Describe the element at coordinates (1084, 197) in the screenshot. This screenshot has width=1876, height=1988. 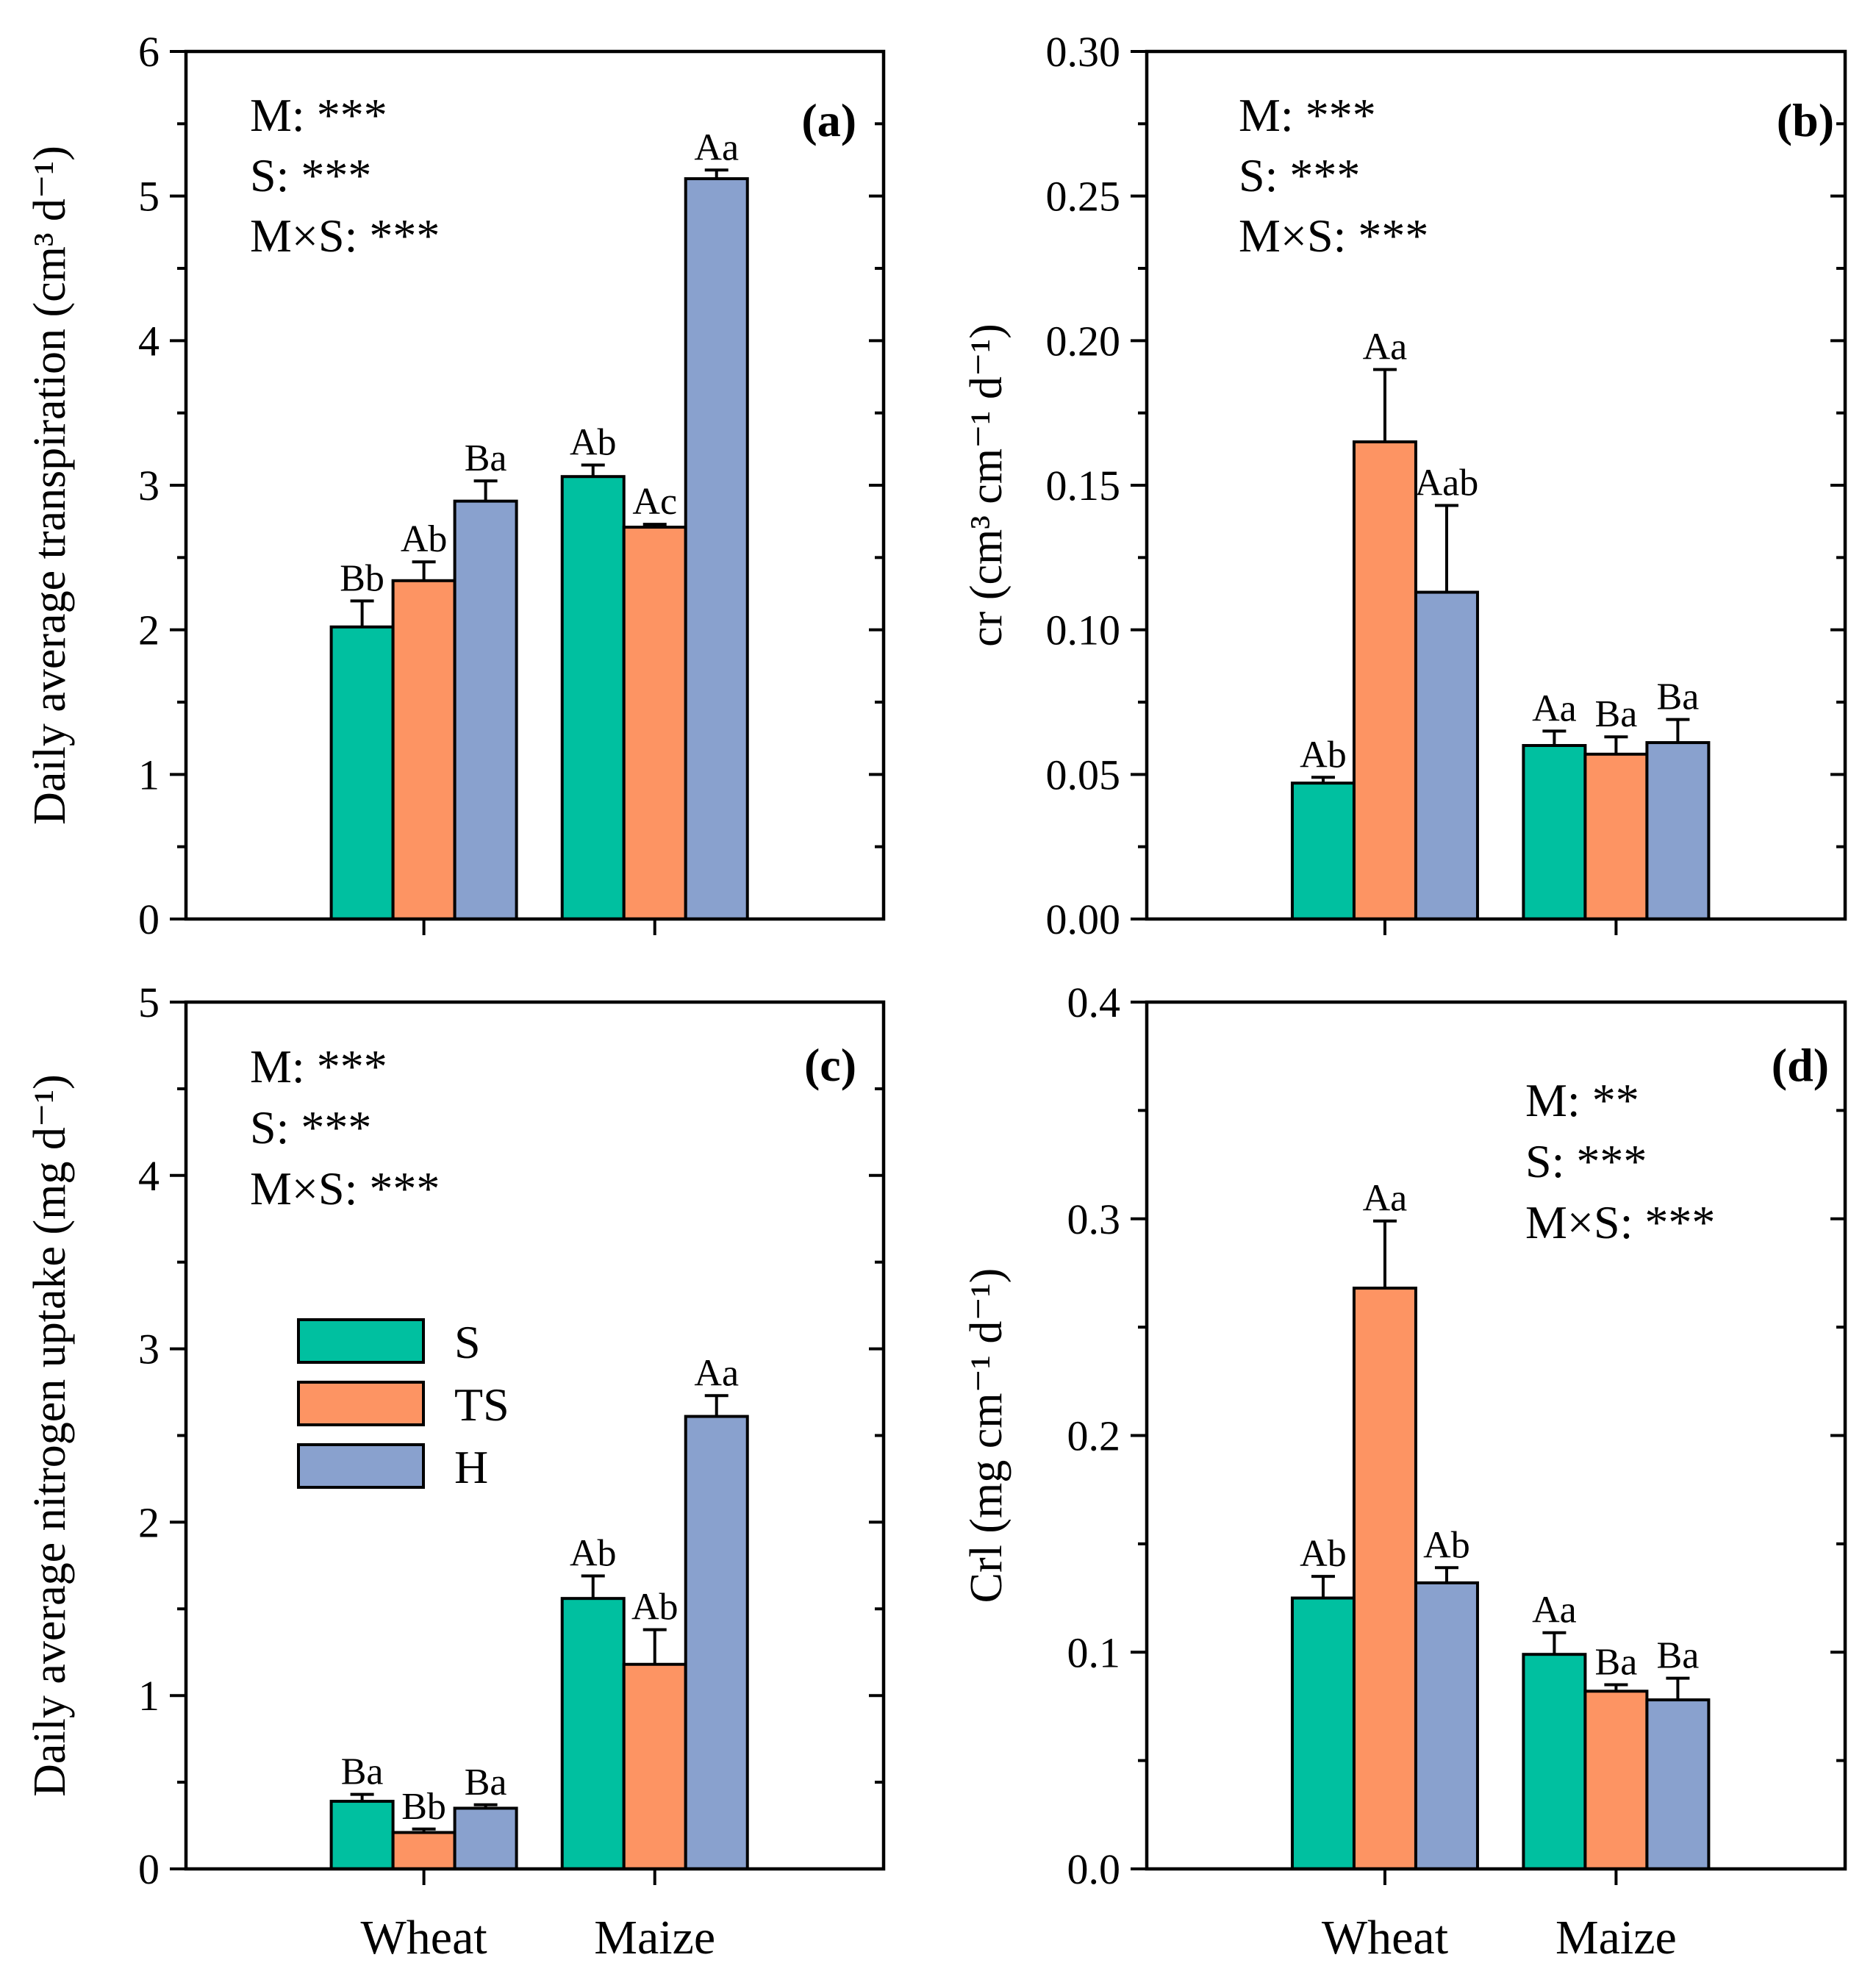
I see `y-tick-label: 0.25` at that location.